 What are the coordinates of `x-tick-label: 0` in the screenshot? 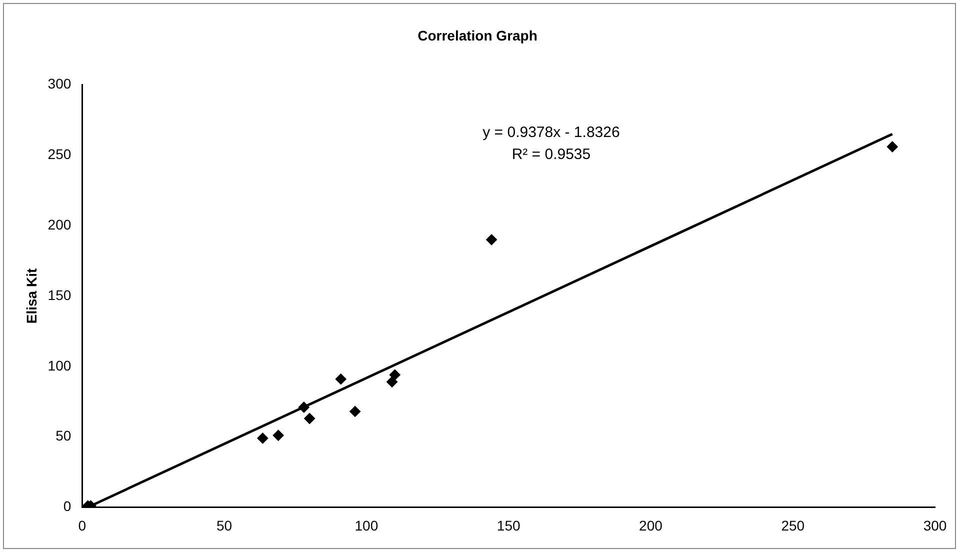 It's located at (82, 525).